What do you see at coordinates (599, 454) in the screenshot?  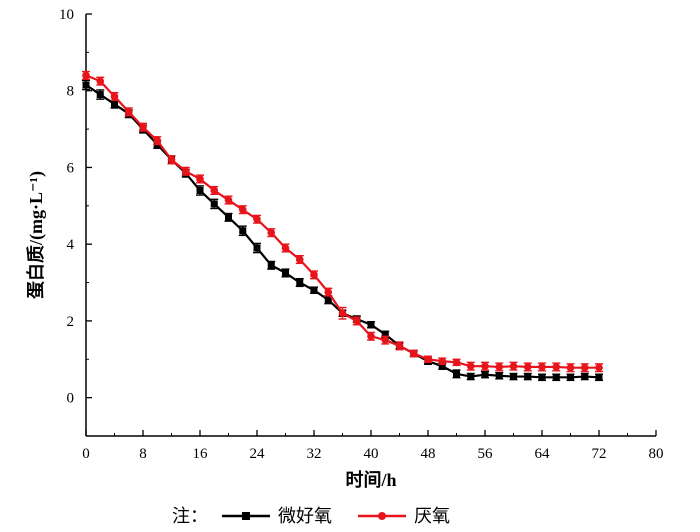 I see `x-tick-label: 72` at bounding box center [599, 454].